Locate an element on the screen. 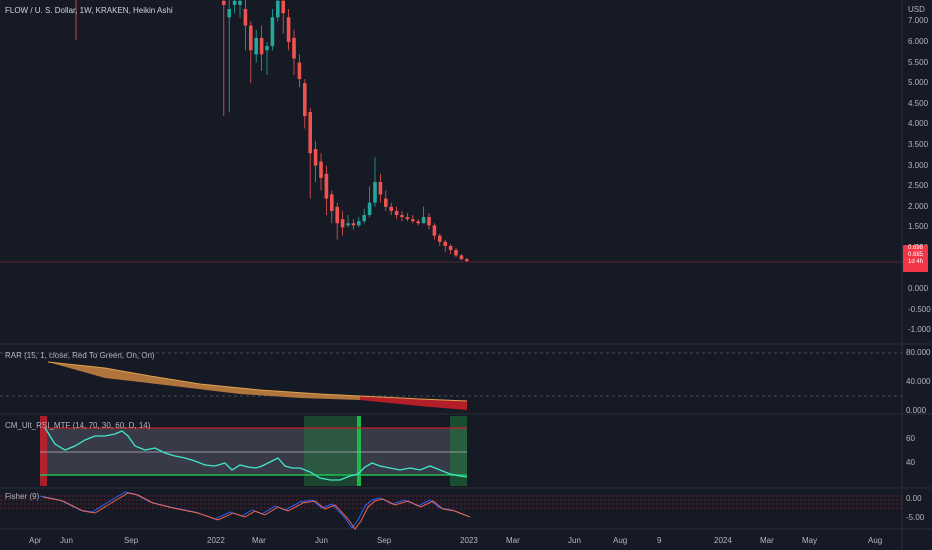 This screenshot has height=550, width=932. last-price-tag: 0.698 0.685 1d 4h is located at coordinates (915, 258).